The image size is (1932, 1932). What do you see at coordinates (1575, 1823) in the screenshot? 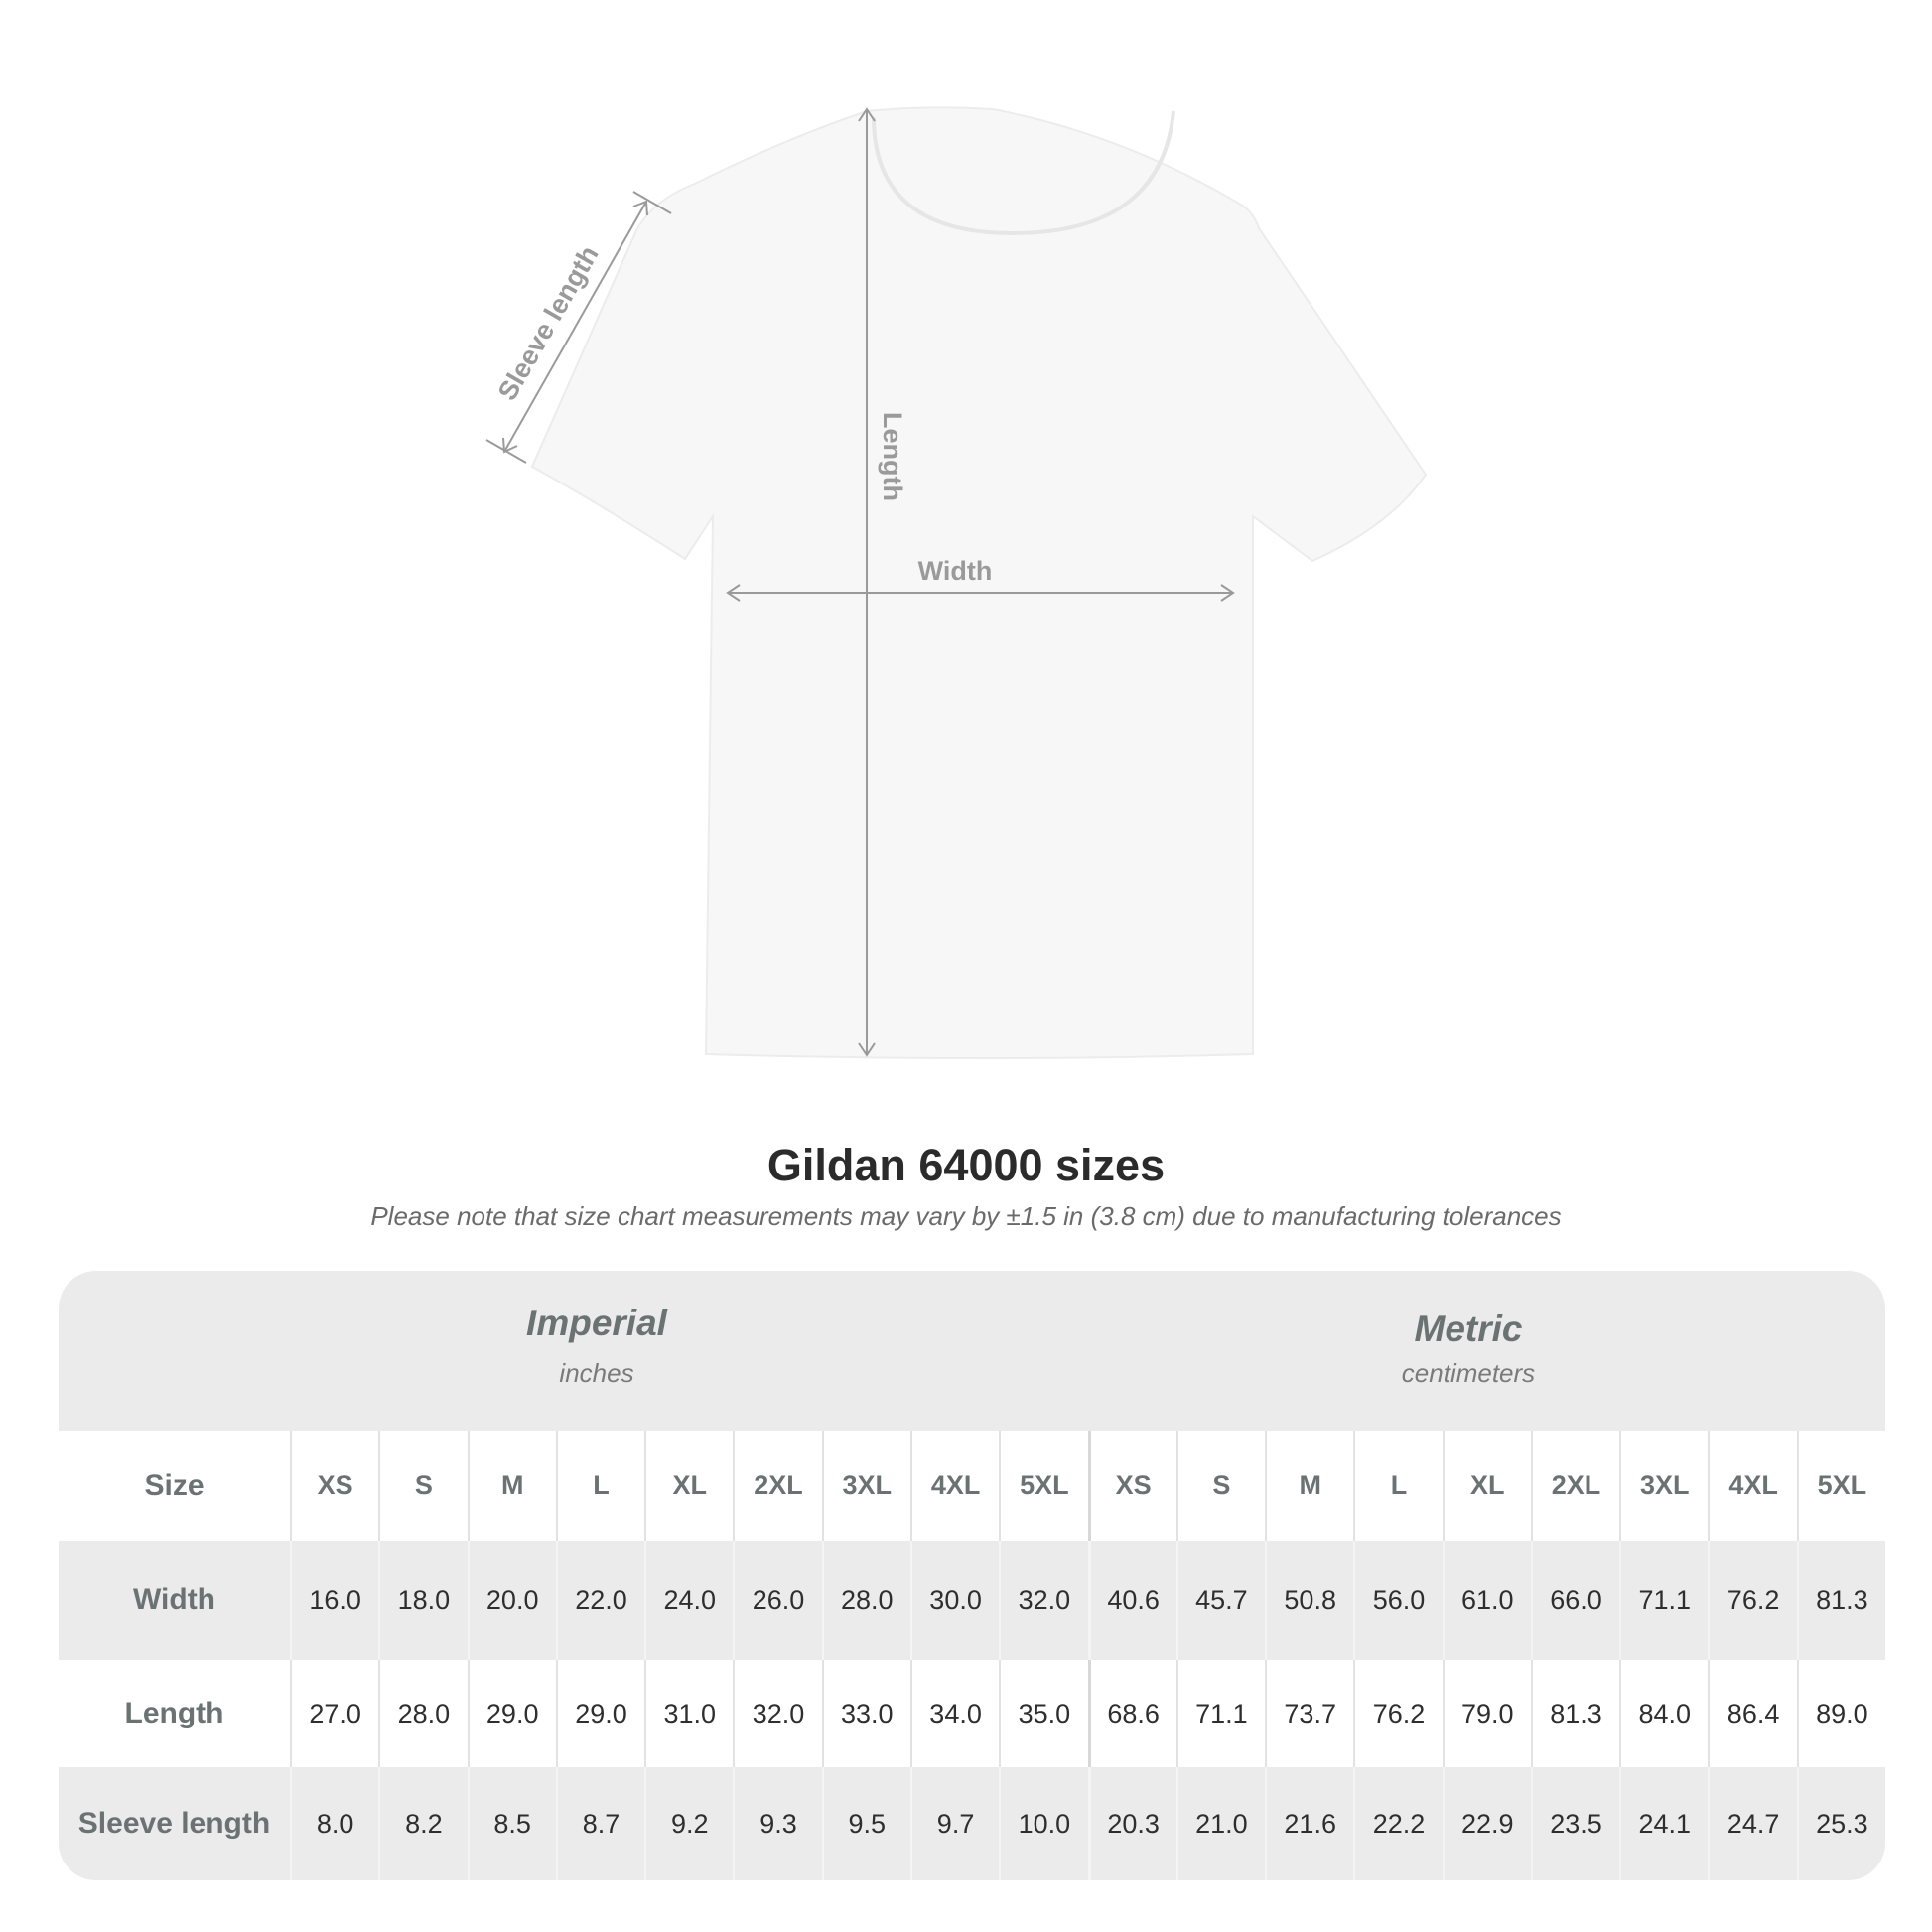
I see `table-cell: 23.5` at bounding box center [1575, 1823].